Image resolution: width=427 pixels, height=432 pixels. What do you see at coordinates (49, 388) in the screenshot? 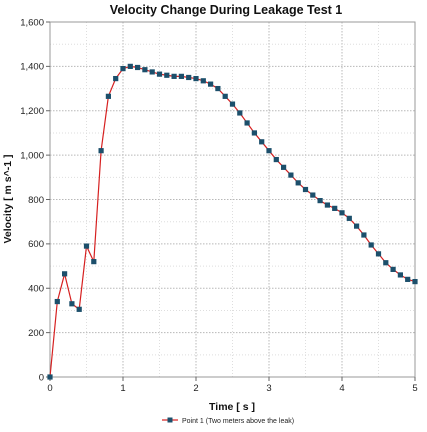
I see `x-tick-label: 0` at bounding box center [49, 388].